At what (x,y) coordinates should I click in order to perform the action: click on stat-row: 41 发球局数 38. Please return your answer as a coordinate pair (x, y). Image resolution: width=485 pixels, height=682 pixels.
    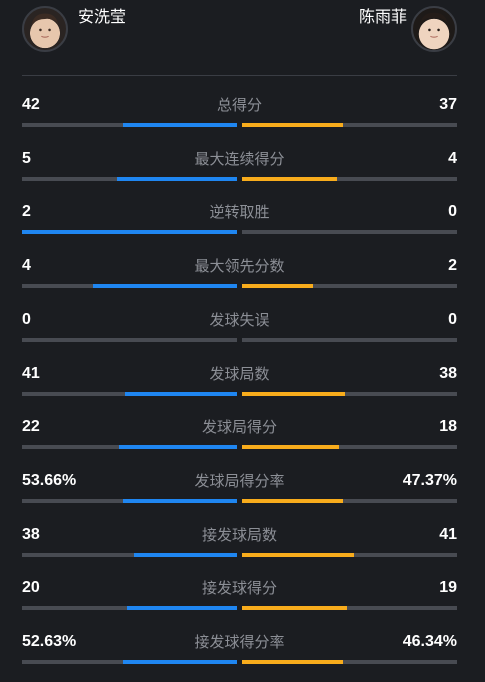
    Looking at the image, I should click on (239, 382).